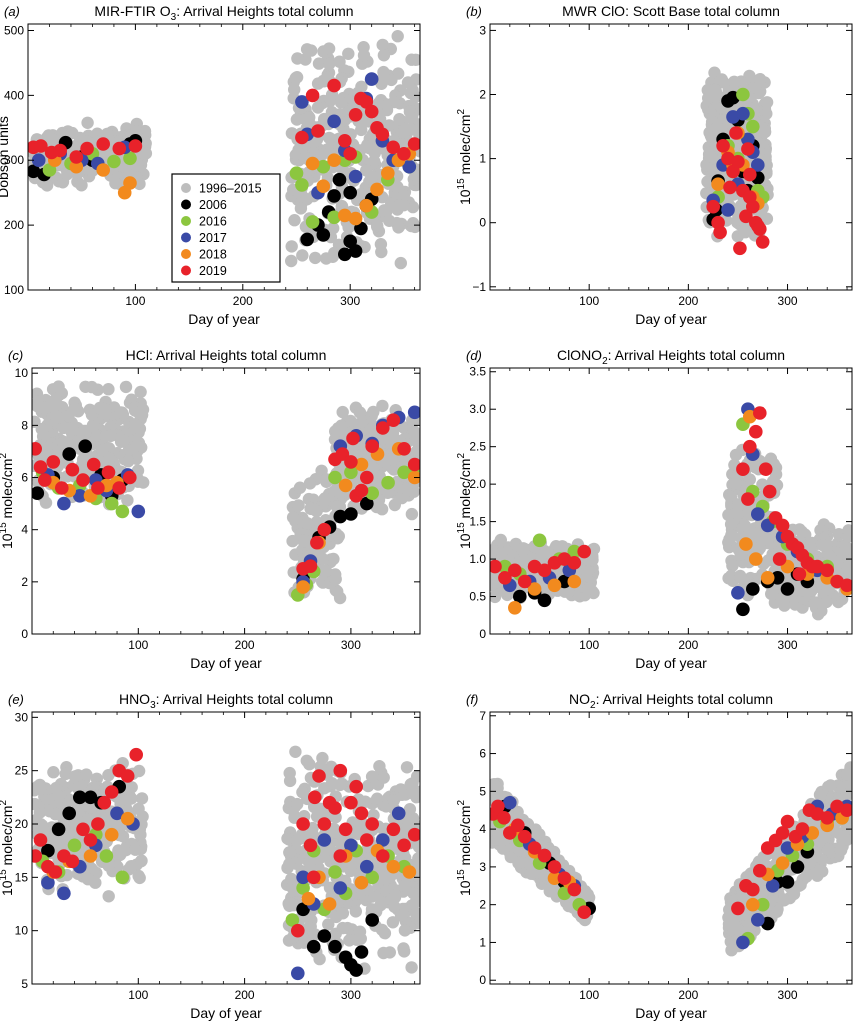 This screenshot has width=858, height=1024. I want to click on y-tick-label: 10, so click(22, 373).